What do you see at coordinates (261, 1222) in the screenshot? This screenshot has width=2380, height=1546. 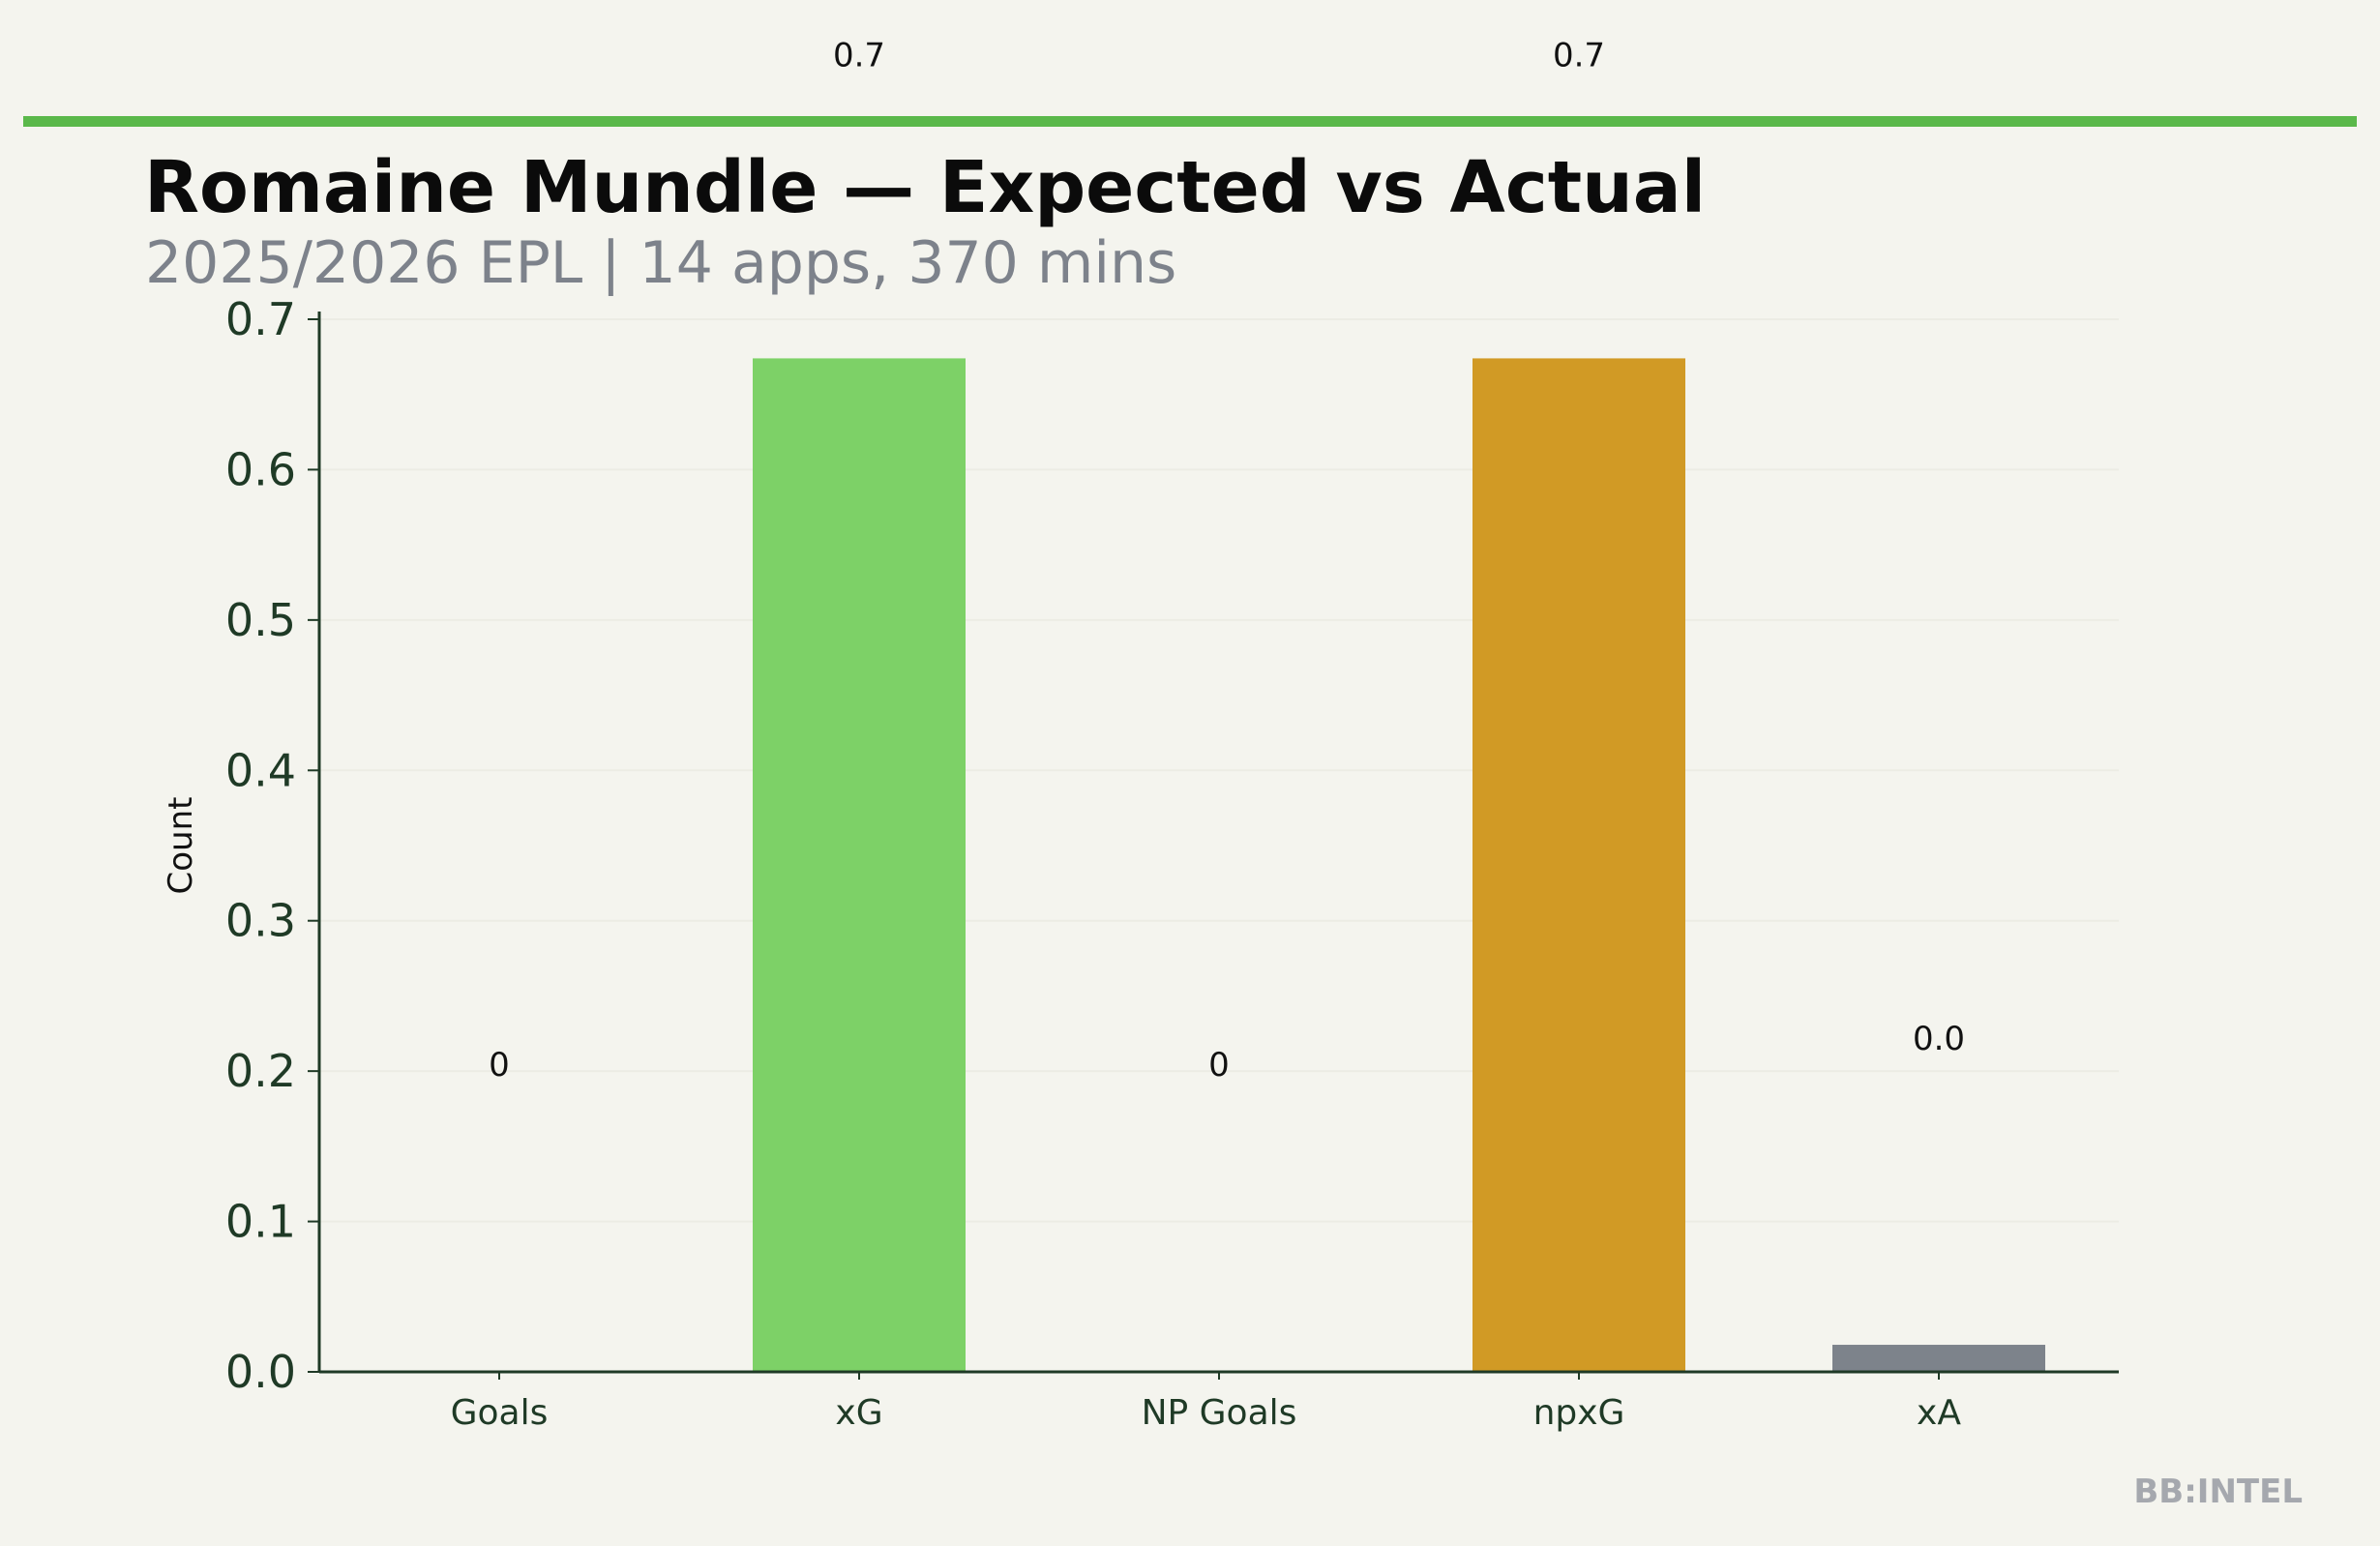 I see `y-tick-label: 0.1` at bounding box center [261, 1222].